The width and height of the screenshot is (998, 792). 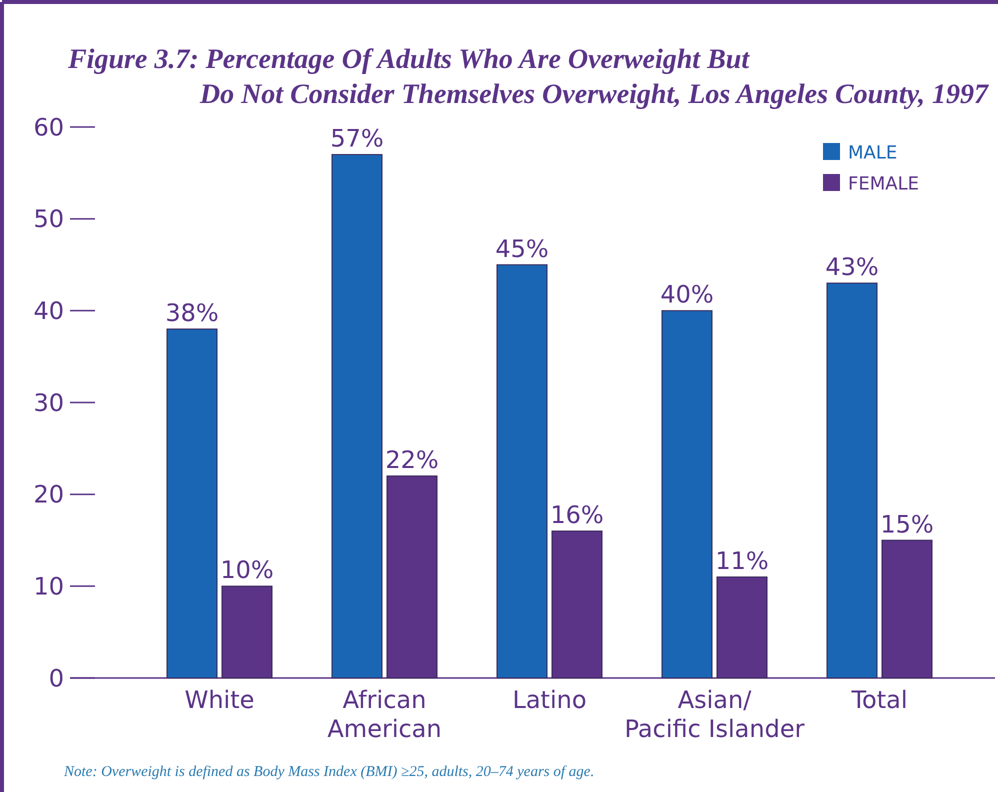 What do you see at coordinates (48, 494) in the screenshot?
I see `y-tick-label: 20` at bounding box center [48, 494].